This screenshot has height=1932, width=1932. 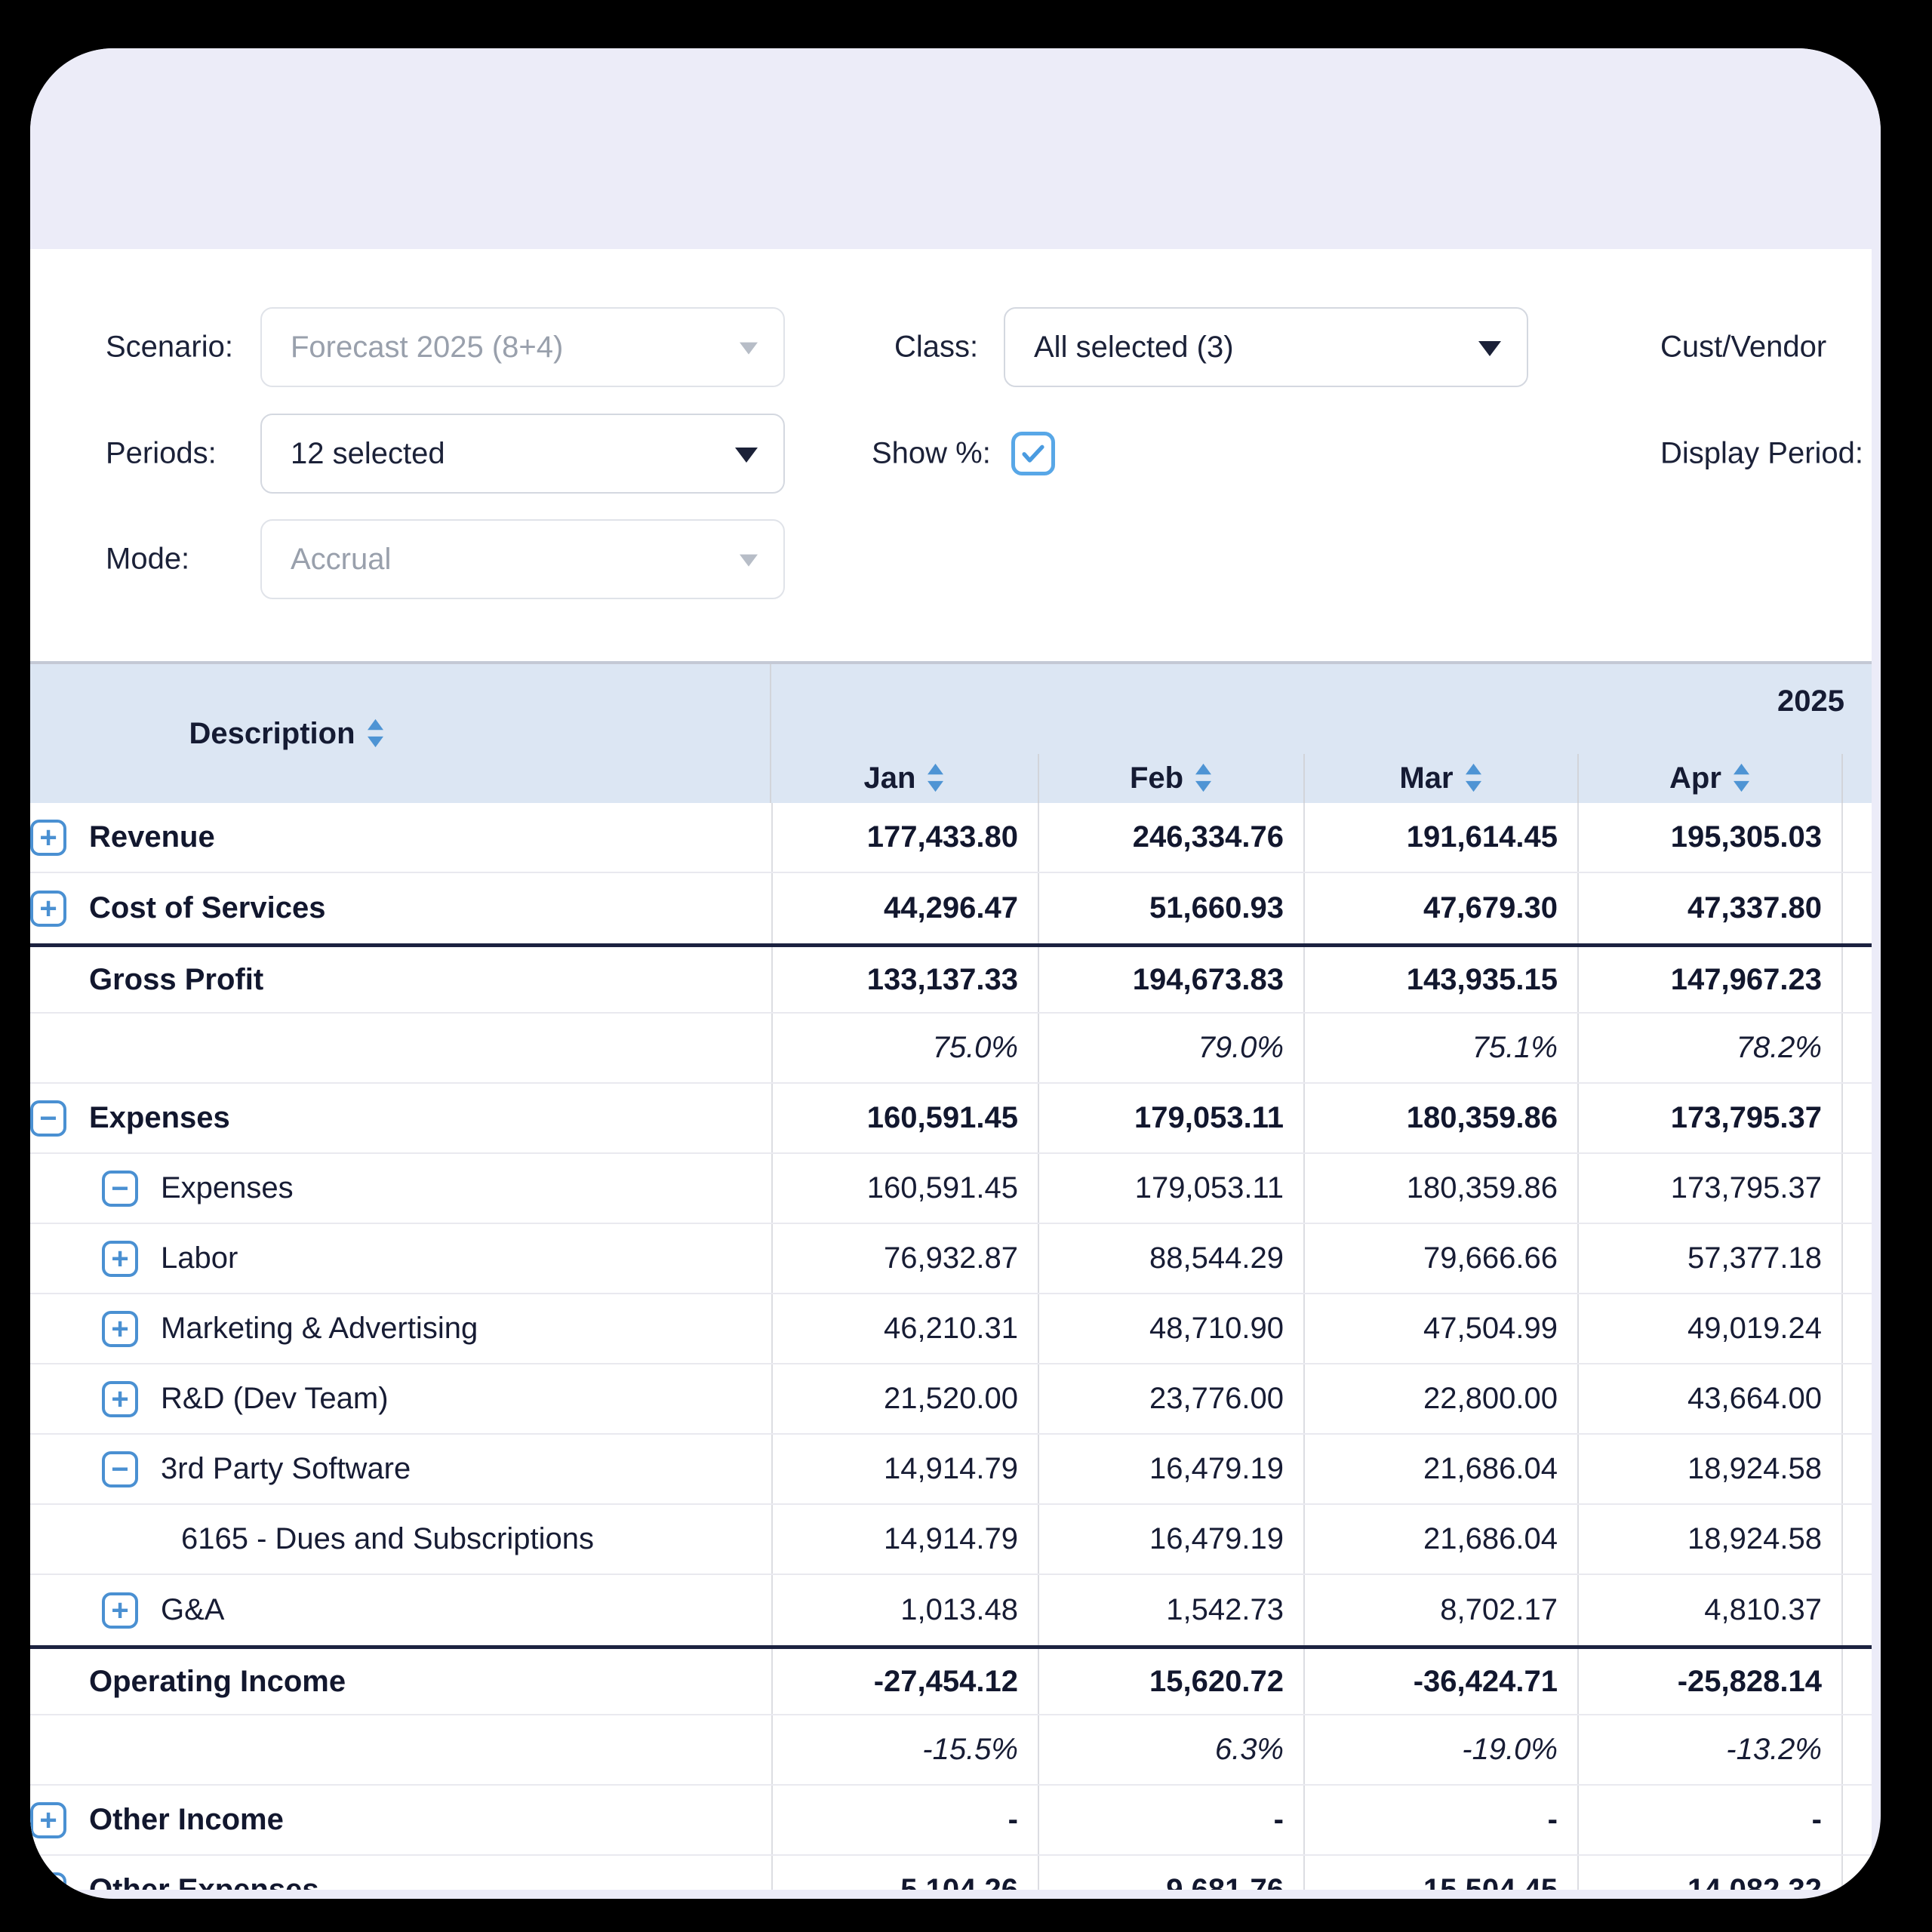 I want to click on header-spacer-cell, so click(x=1856, y=778).